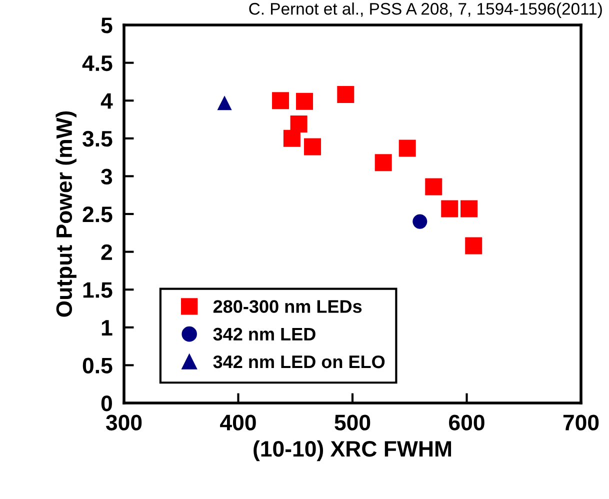  I want to click on y-tick-label: 3, so click(106, 176).